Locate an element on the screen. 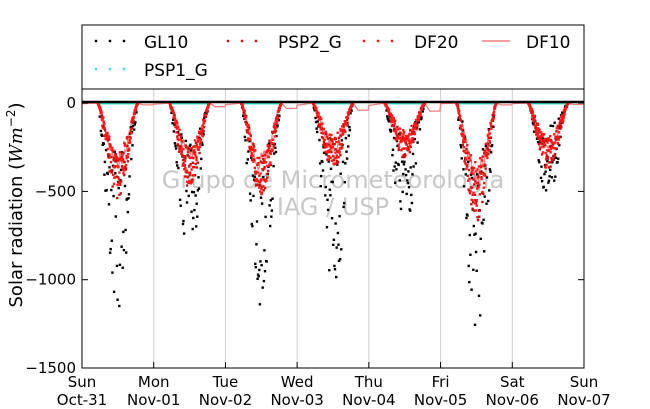 The height and width of the screenshot is (409, 650). x-tick-label-4-day: Thu is located at coordinates (368, 382).